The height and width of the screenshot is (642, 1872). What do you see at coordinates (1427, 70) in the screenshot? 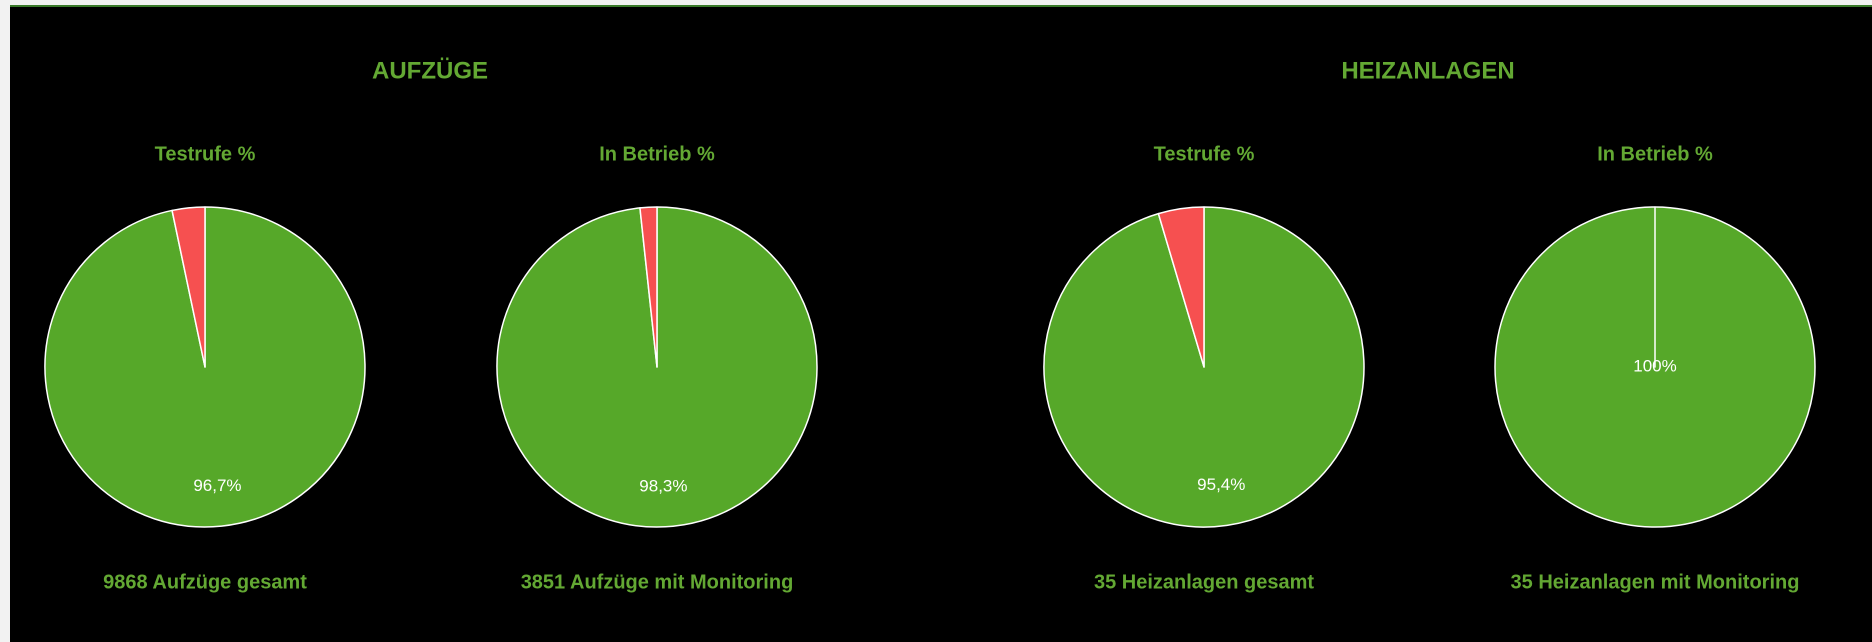
I see `section-title: HEIZANLAGEN` at bounding box center [1427, 70].